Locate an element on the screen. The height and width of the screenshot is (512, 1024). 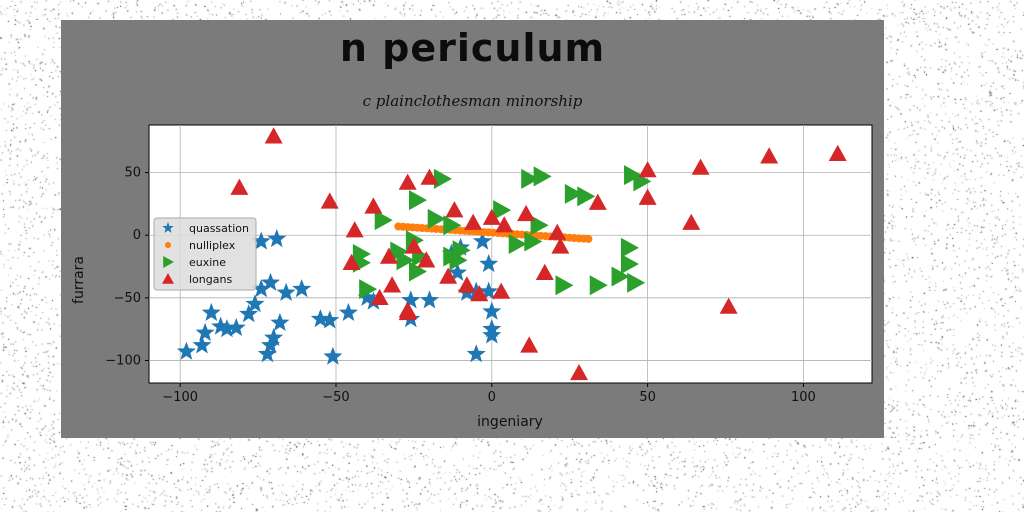
legend-label-euxine: euxine is located at coordinates (207, 262).